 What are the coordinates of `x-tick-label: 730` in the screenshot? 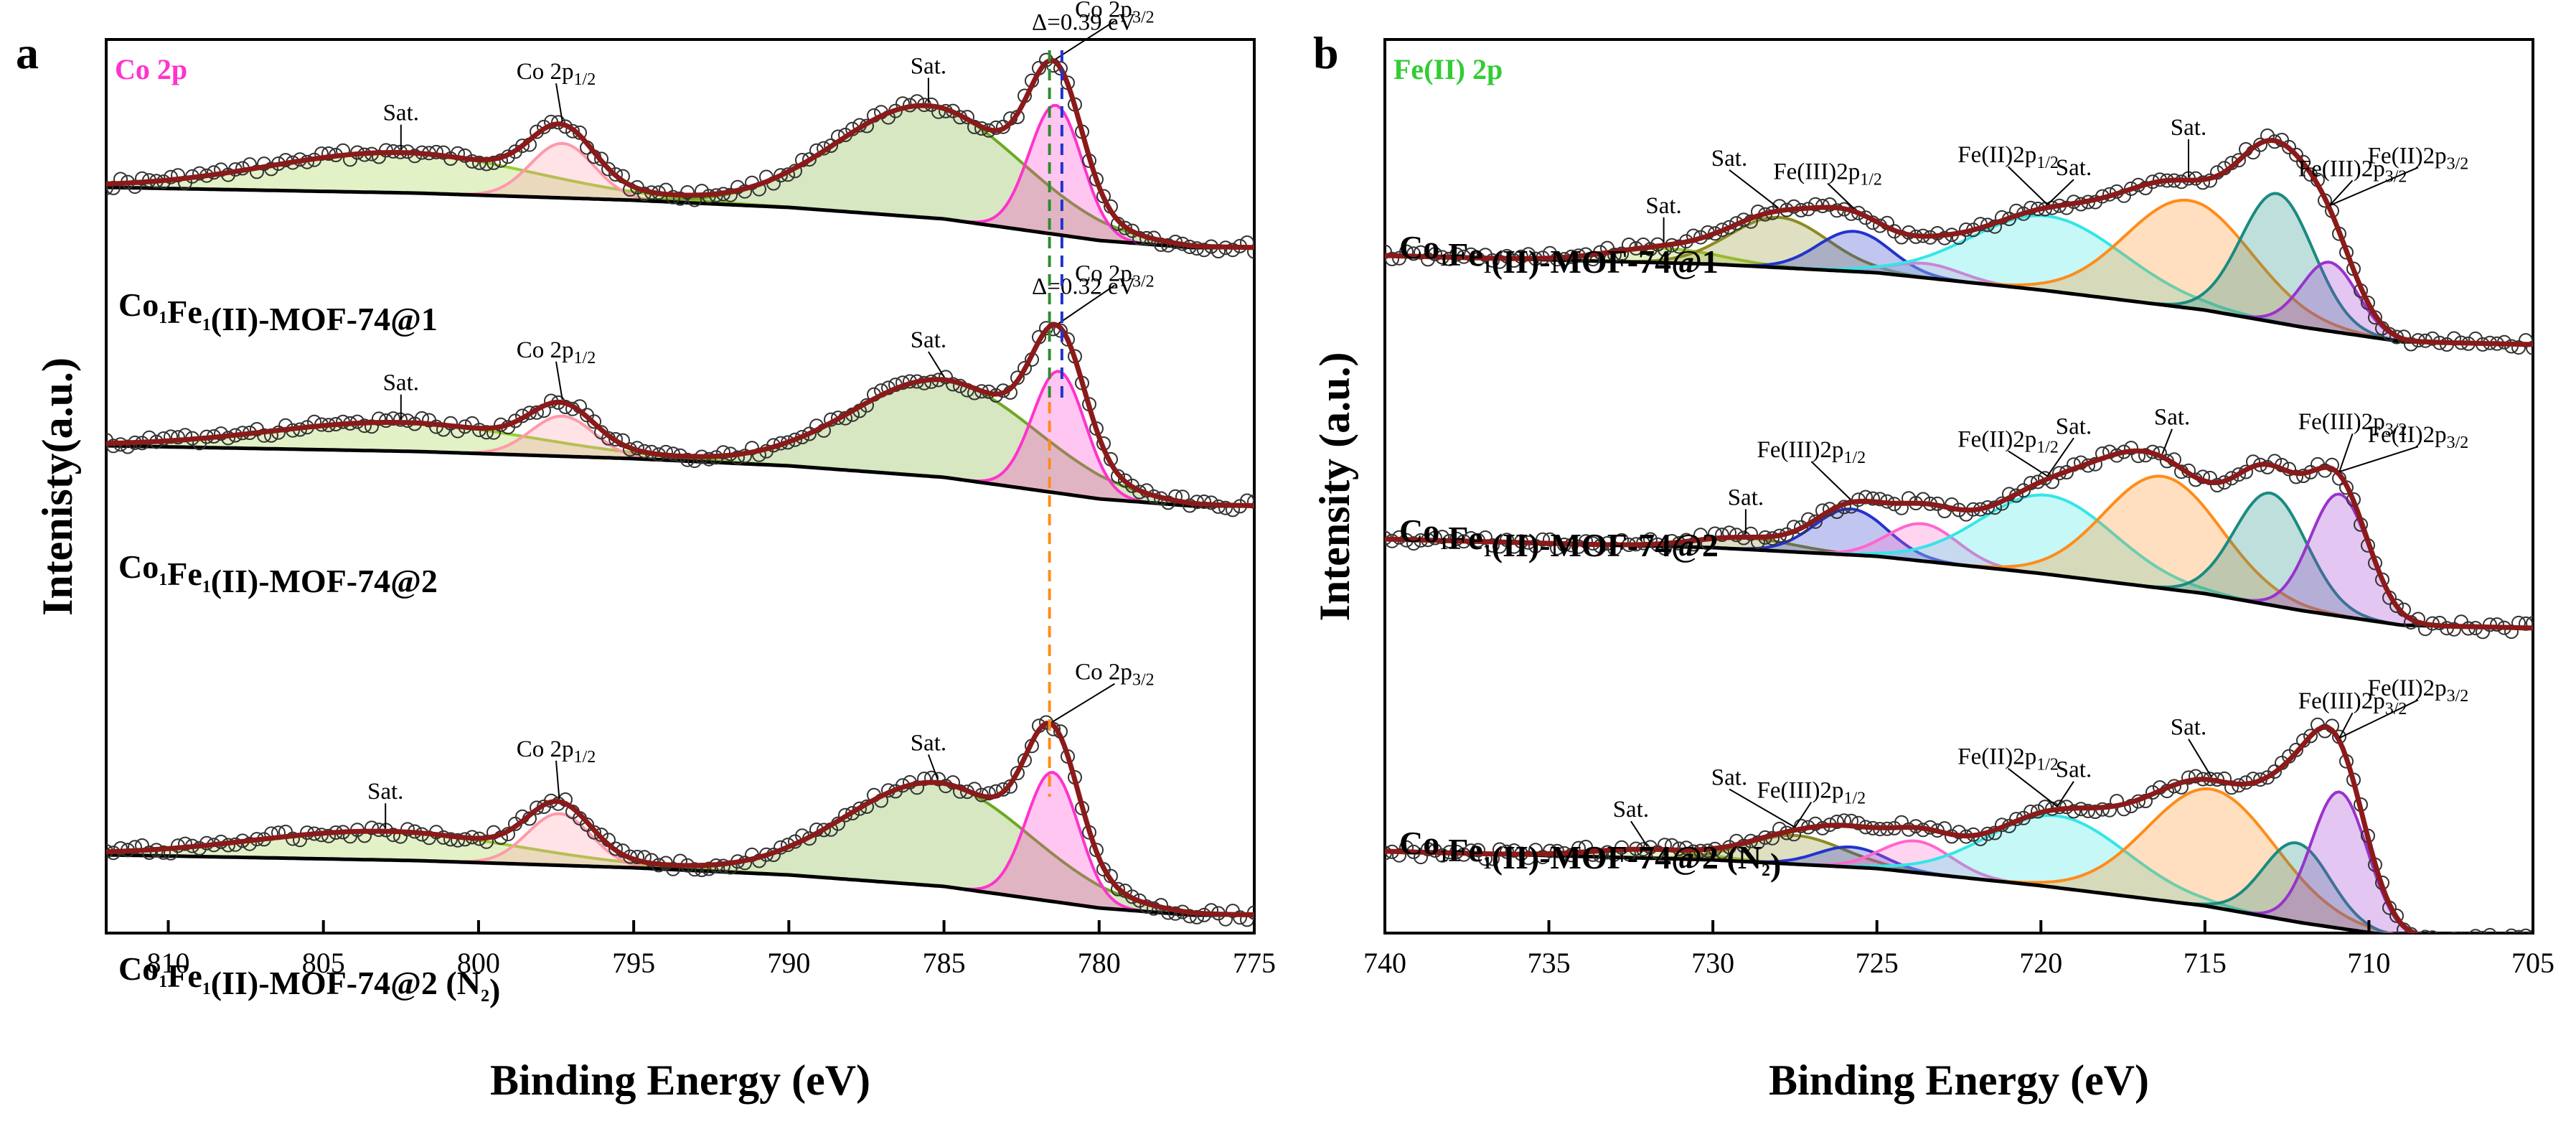 It's located at (1712, 963).